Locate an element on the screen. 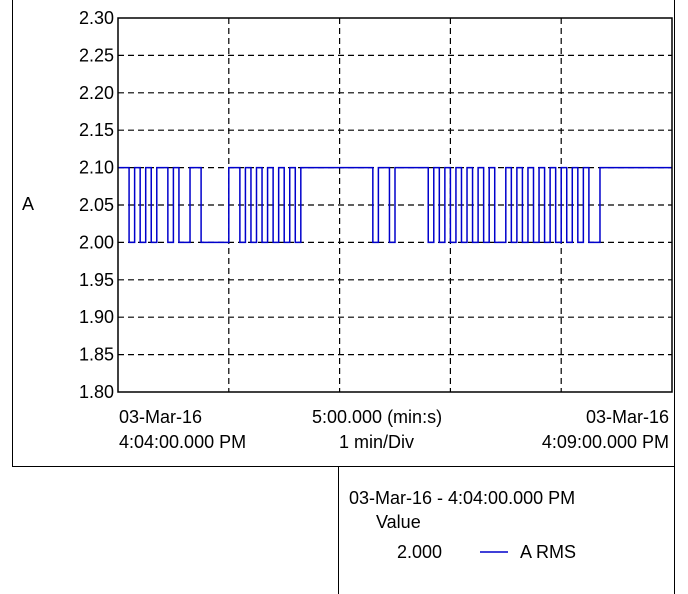 This screenshot has width=688, height=594. y-tick-label: 1.80 is located at coordinates (96, 392).